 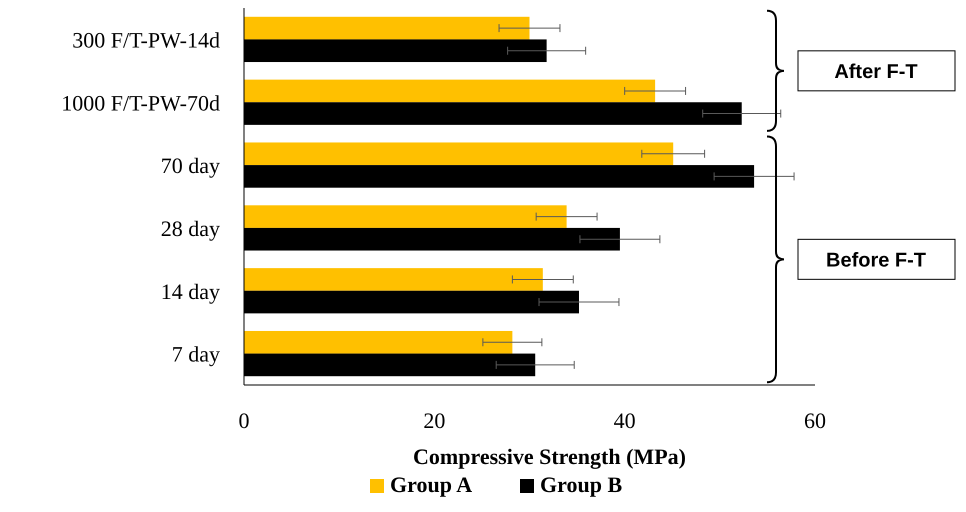 I want to click on x-tick-label: 60, so click(x=815, y=420).